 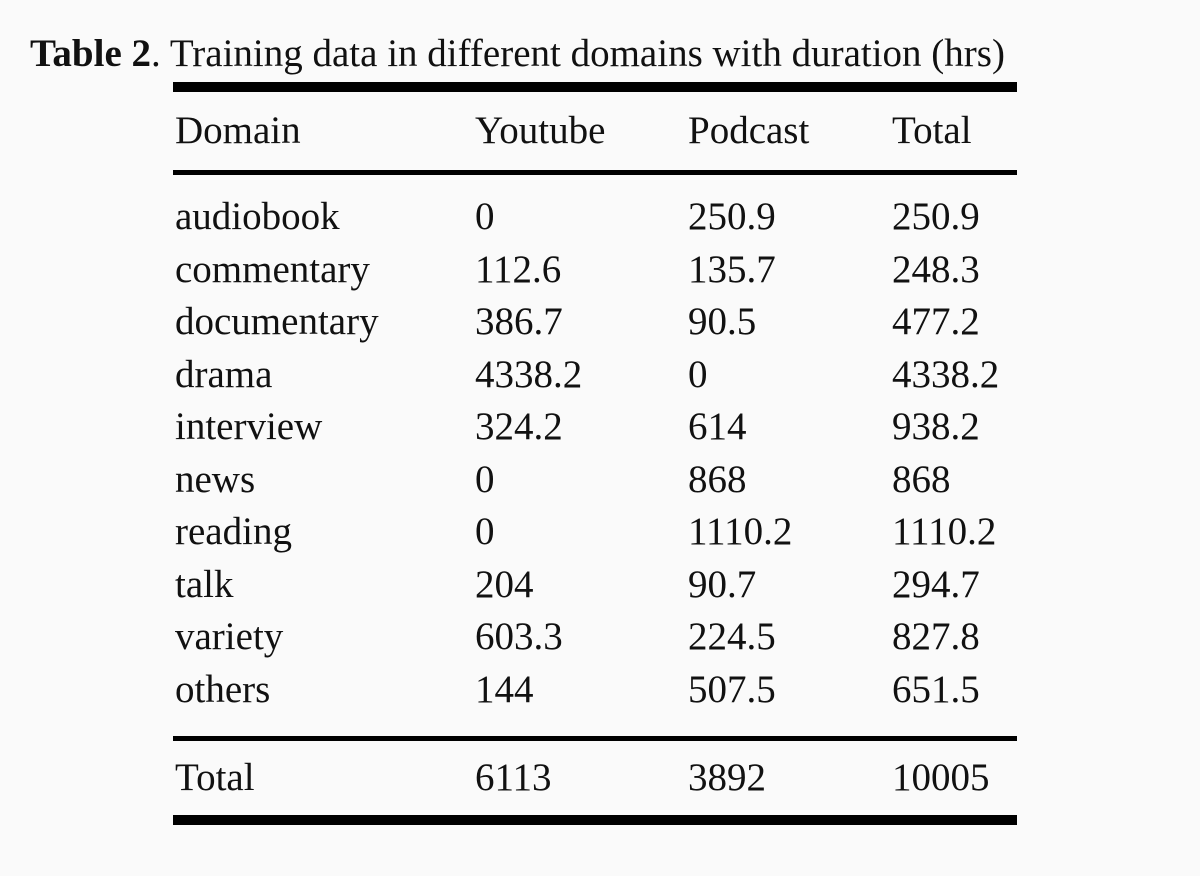 I want to click on bottom-rule, so click(x=595, y=820).